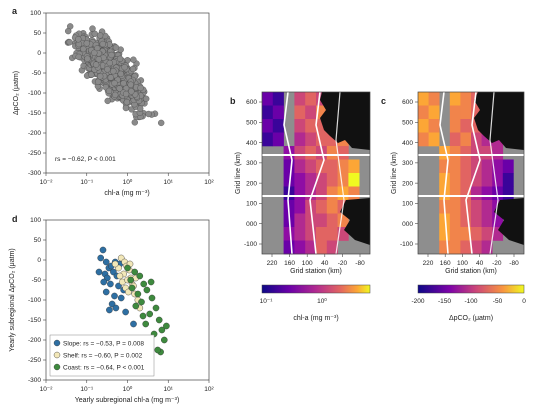  Describe the element at coordinates (127, 179) in the screenshot. I see `panel-a-x-ticks: 10⁻² 10⁻¹ 10⁰ 10¹ 10²` at that location.